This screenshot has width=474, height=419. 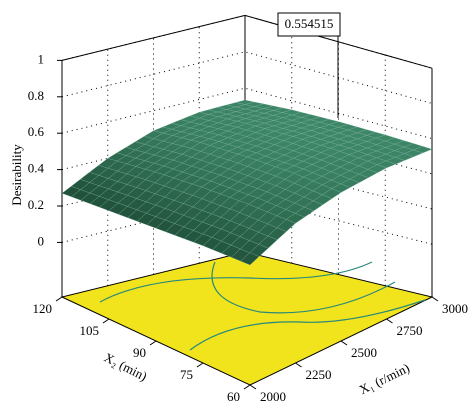 I want to click on x2-tick-label: 120, so click(x=43, y=308).